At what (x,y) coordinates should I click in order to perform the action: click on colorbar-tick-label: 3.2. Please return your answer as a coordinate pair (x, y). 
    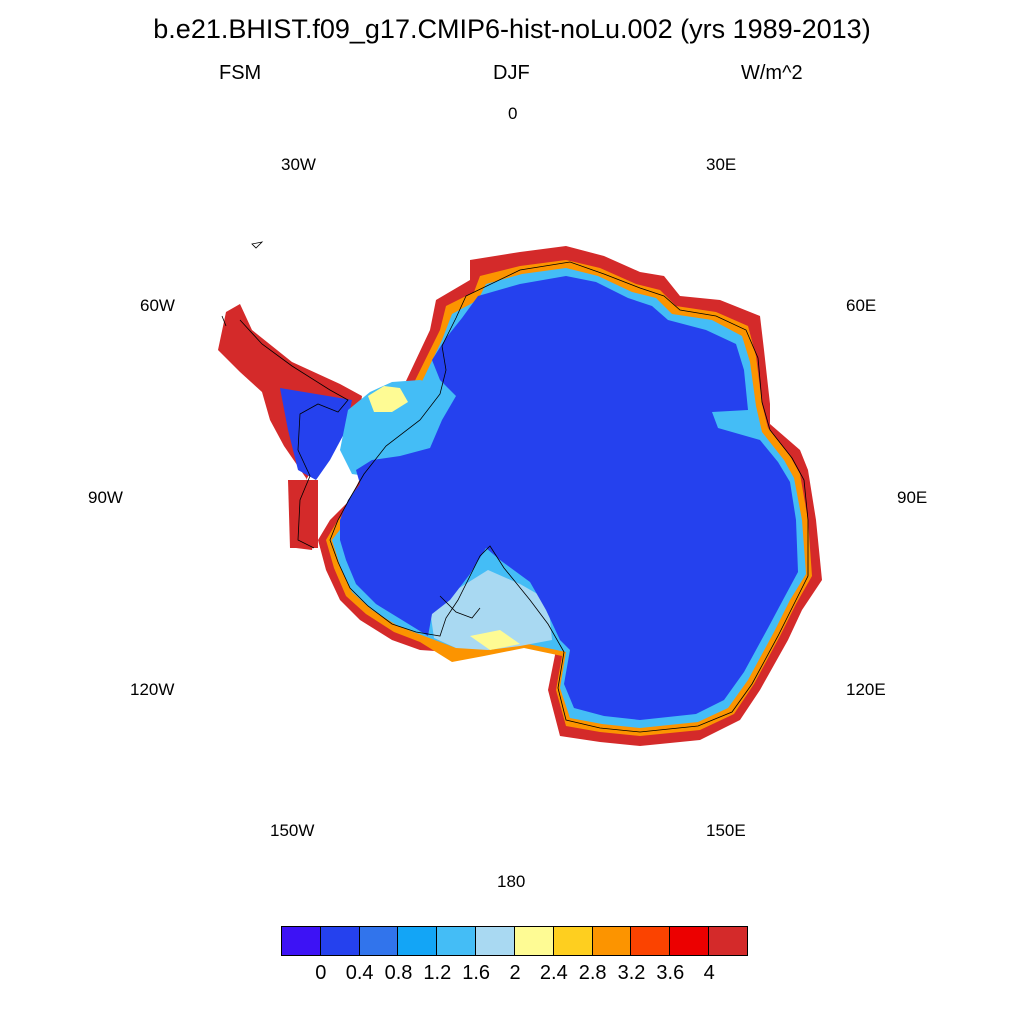
    Looking at the image, I should click on (631, 973).